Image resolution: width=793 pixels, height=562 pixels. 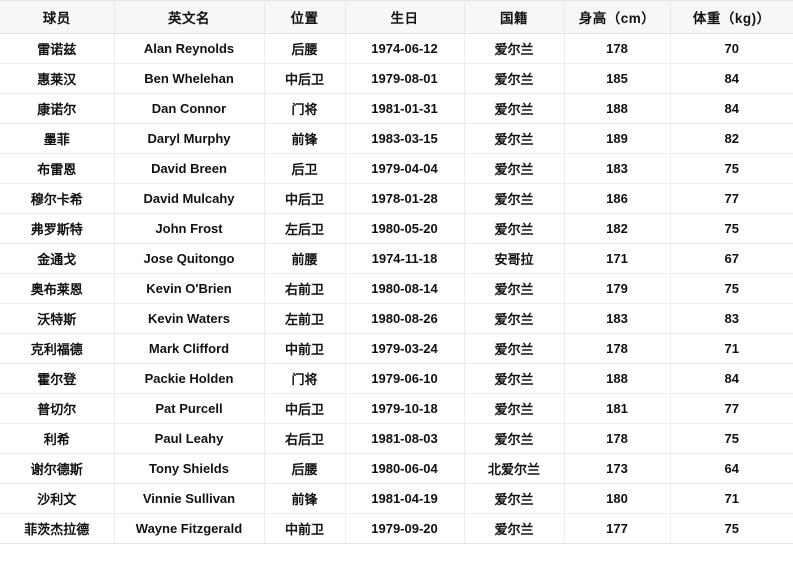 I want to click on cell-player: 菲茨杰拉德, so click(x=57, y=528).